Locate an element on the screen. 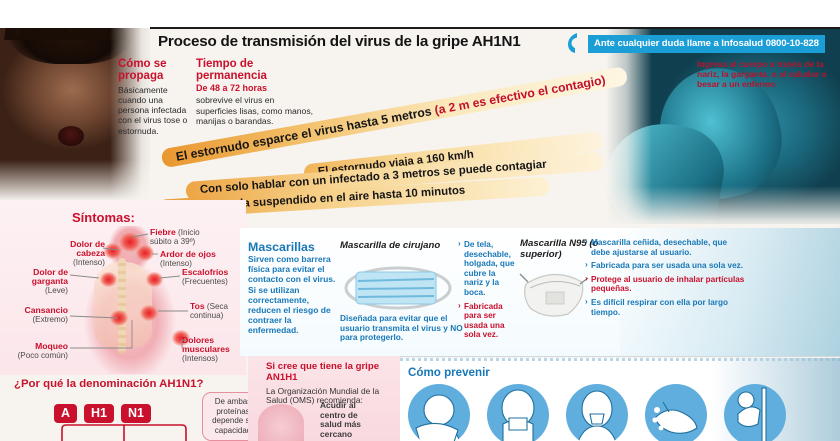 This screenshot has width=840, height=441. label-dolor-garganta: Dolor de garganta (Leve) is located at coordinates (39, 281).